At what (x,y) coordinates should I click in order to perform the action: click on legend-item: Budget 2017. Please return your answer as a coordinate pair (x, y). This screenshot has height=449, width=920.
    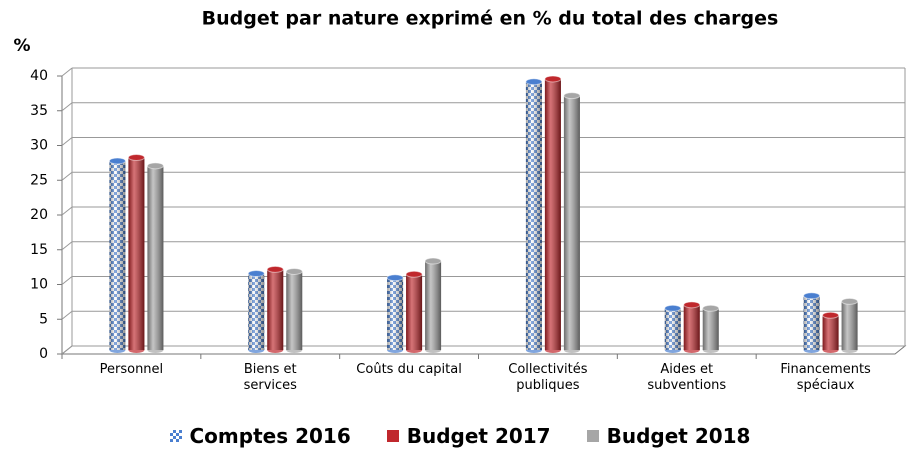
    Looking at the image, I should click on (468, 436).